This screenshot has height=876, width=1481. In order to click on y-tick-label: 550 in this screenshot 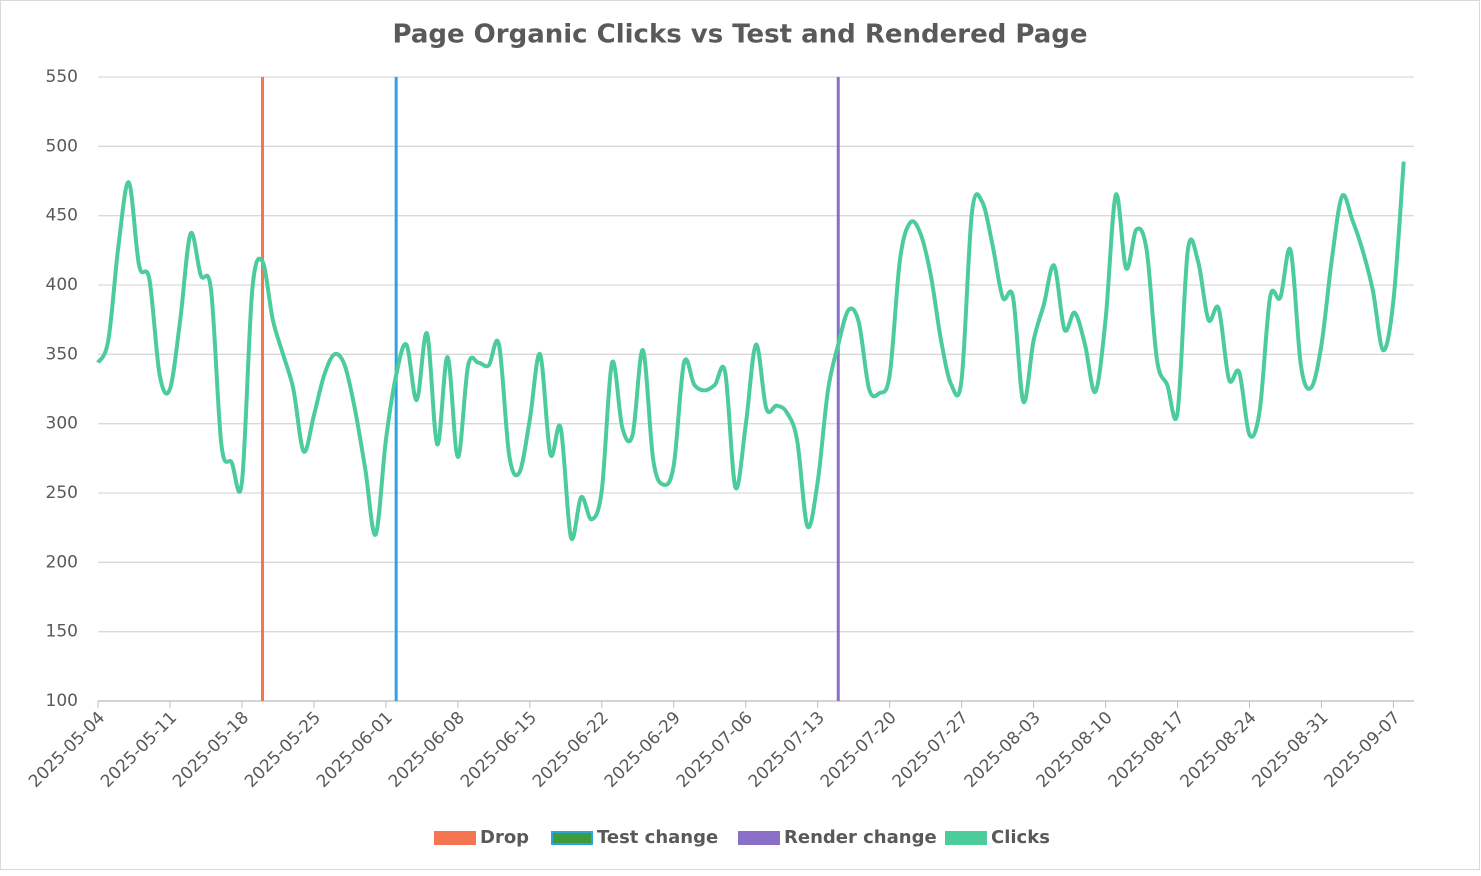, I will do `click(62, 77)`.